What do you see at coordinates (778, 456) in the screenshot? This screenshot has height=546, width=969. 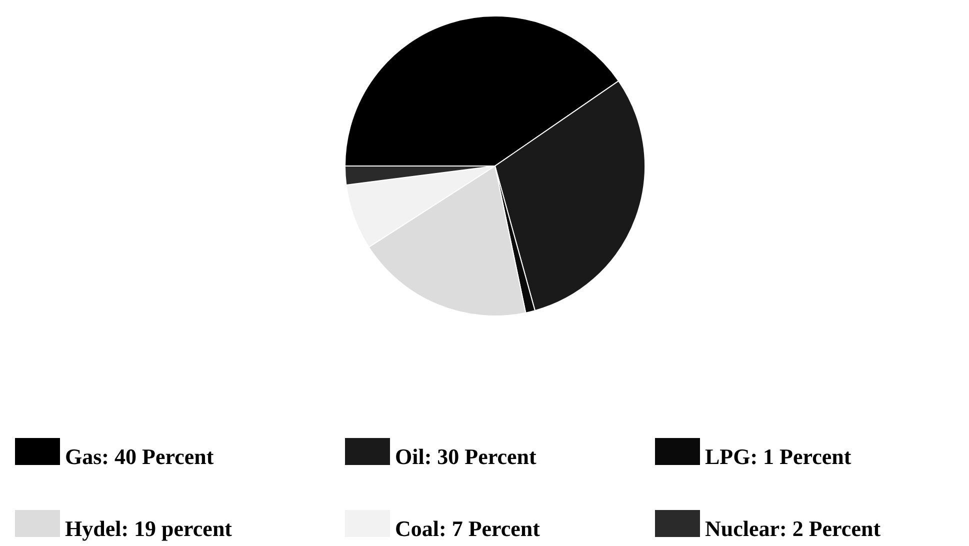 I see `legend-label: LPG: 1 Percent` at bounding box center [778, 456].